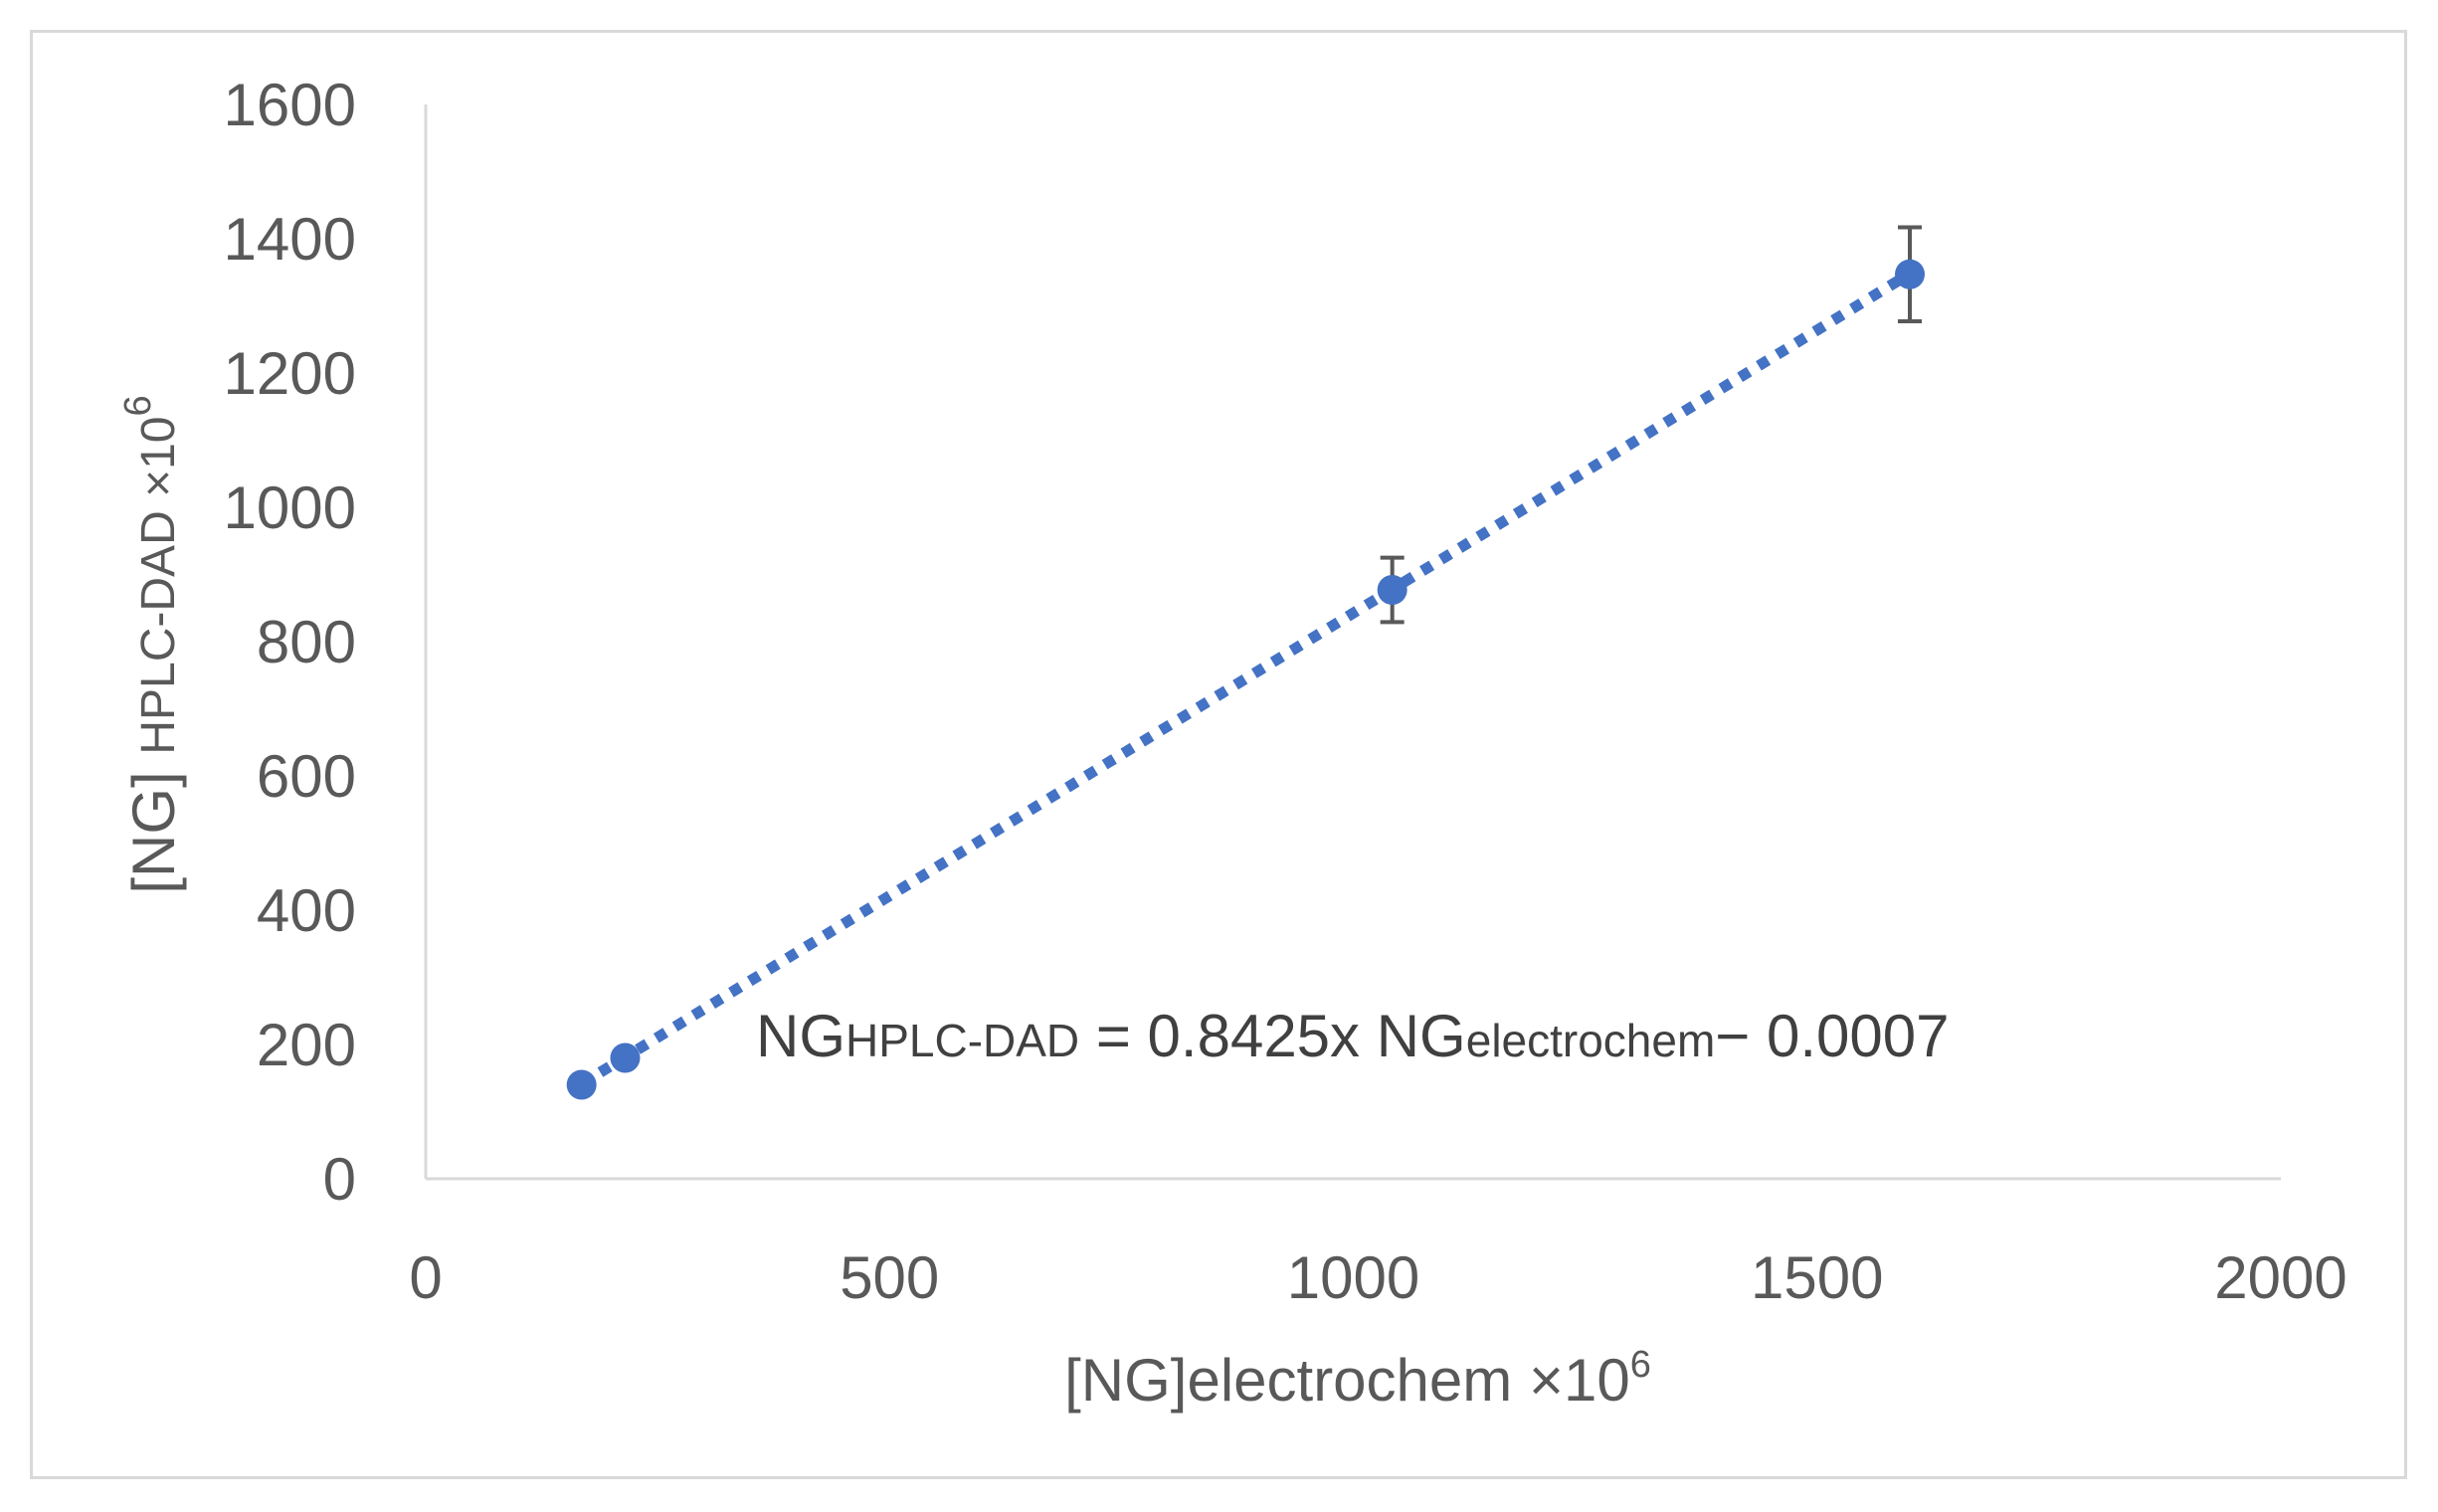 This screenshot has width=2438, height=1512. I want to click on error-bars, so click(1651, 425).